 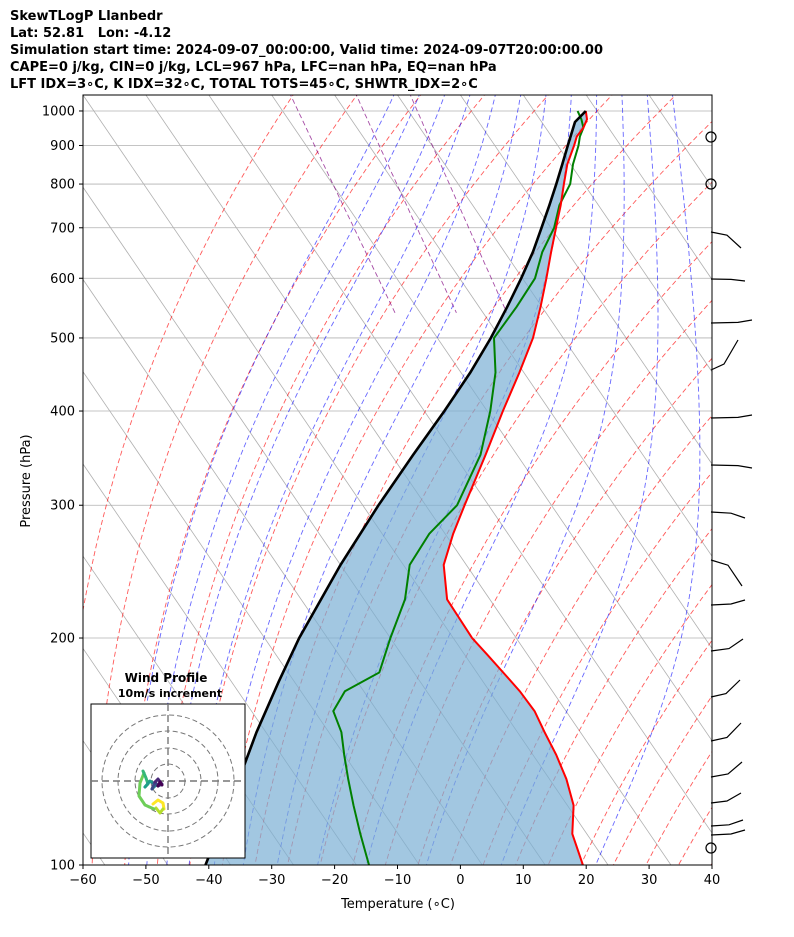 I want to click on moist-adiabat-line, so click(x=648, y=480).